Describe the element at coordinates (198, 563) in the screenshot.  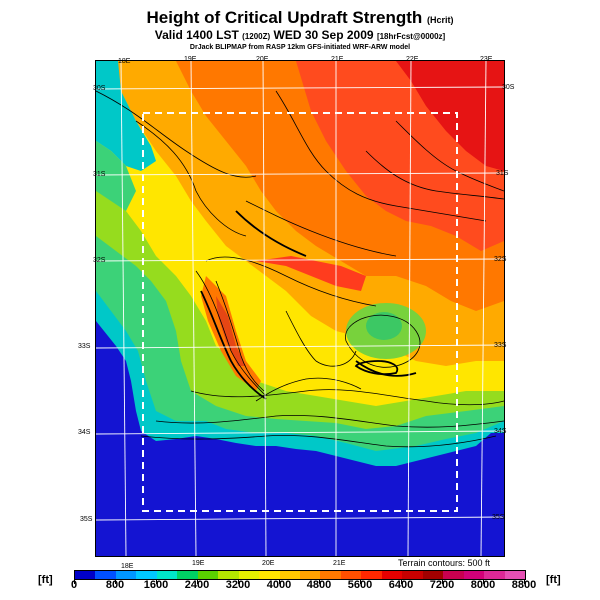
I see `lon-label-bottom: 19E` at that location.